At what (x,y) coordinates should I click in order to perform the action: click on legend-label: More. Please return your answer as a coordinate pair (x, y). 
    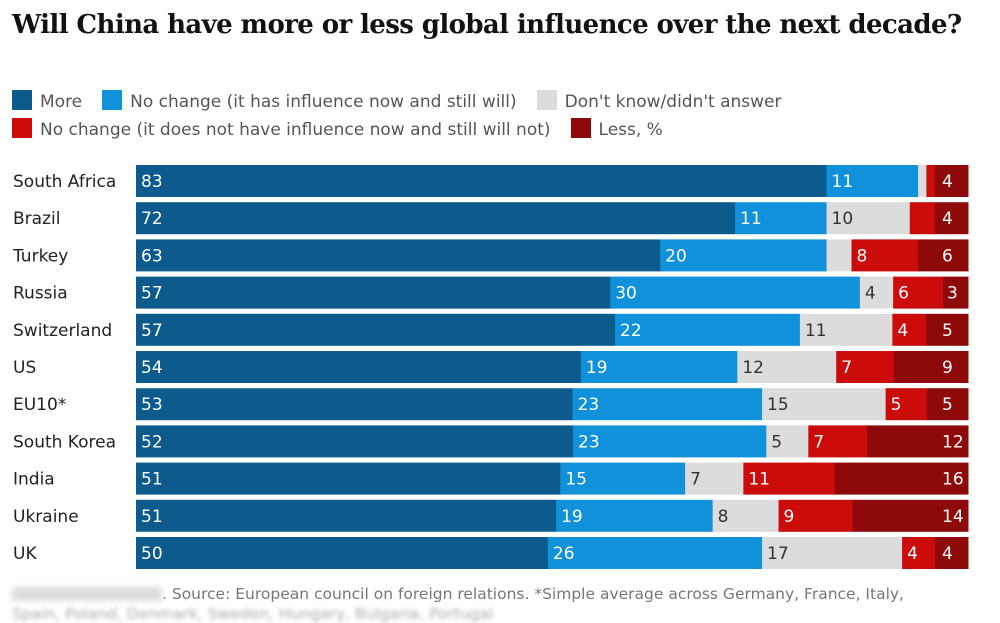
    Looking at the image, I should click on (61, 102).